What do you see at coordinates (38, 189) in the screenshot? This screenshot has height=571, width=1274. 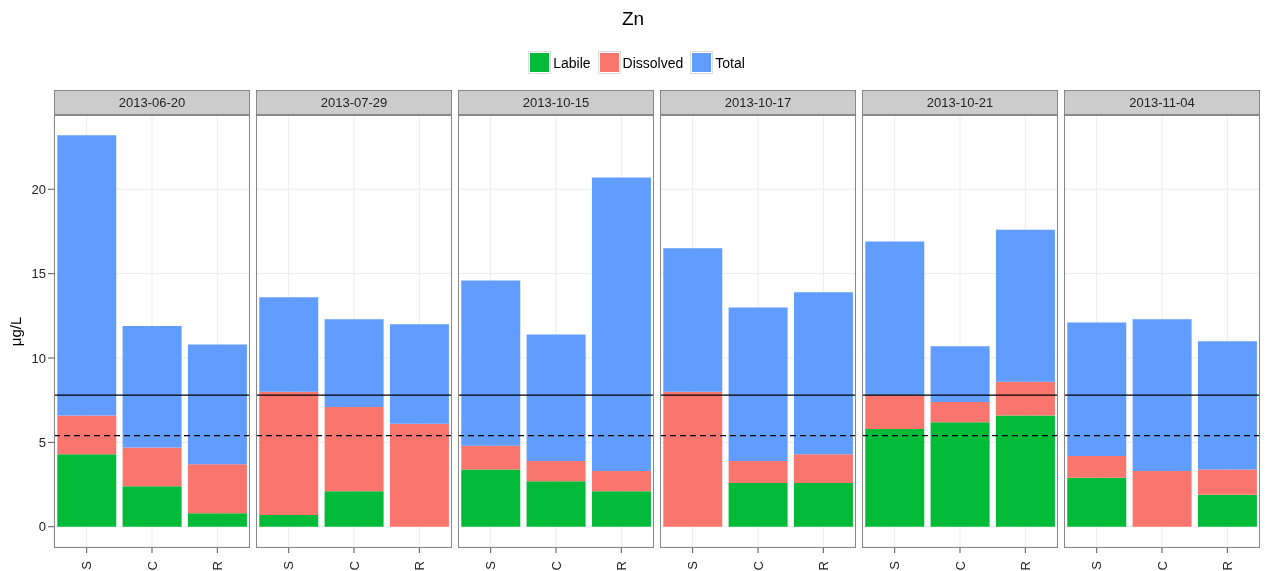 I see `y-tick-label: 20` at bounding box center [38, 189].